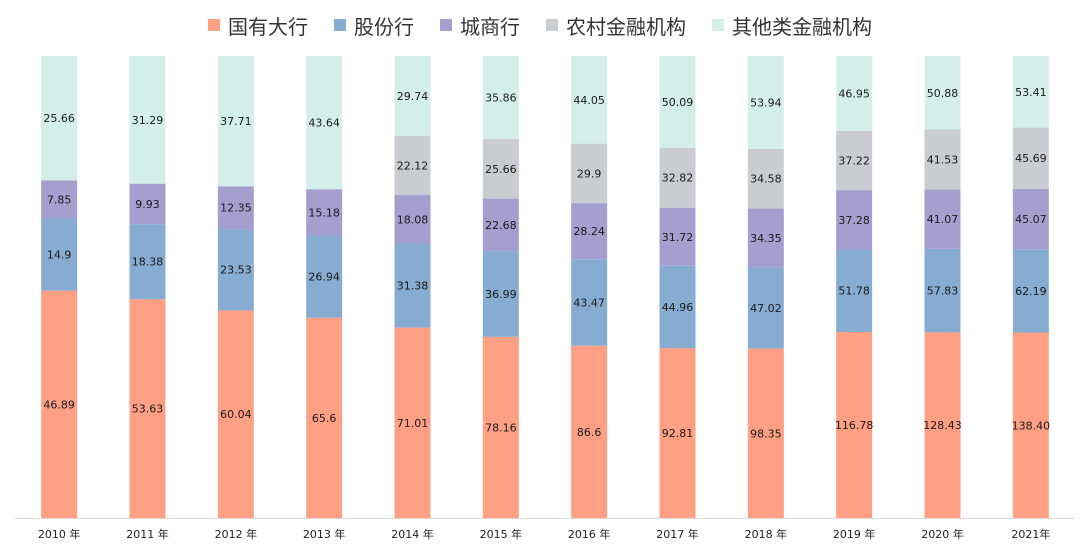  I want to click on data-label: 29.74, so click(413, 96).